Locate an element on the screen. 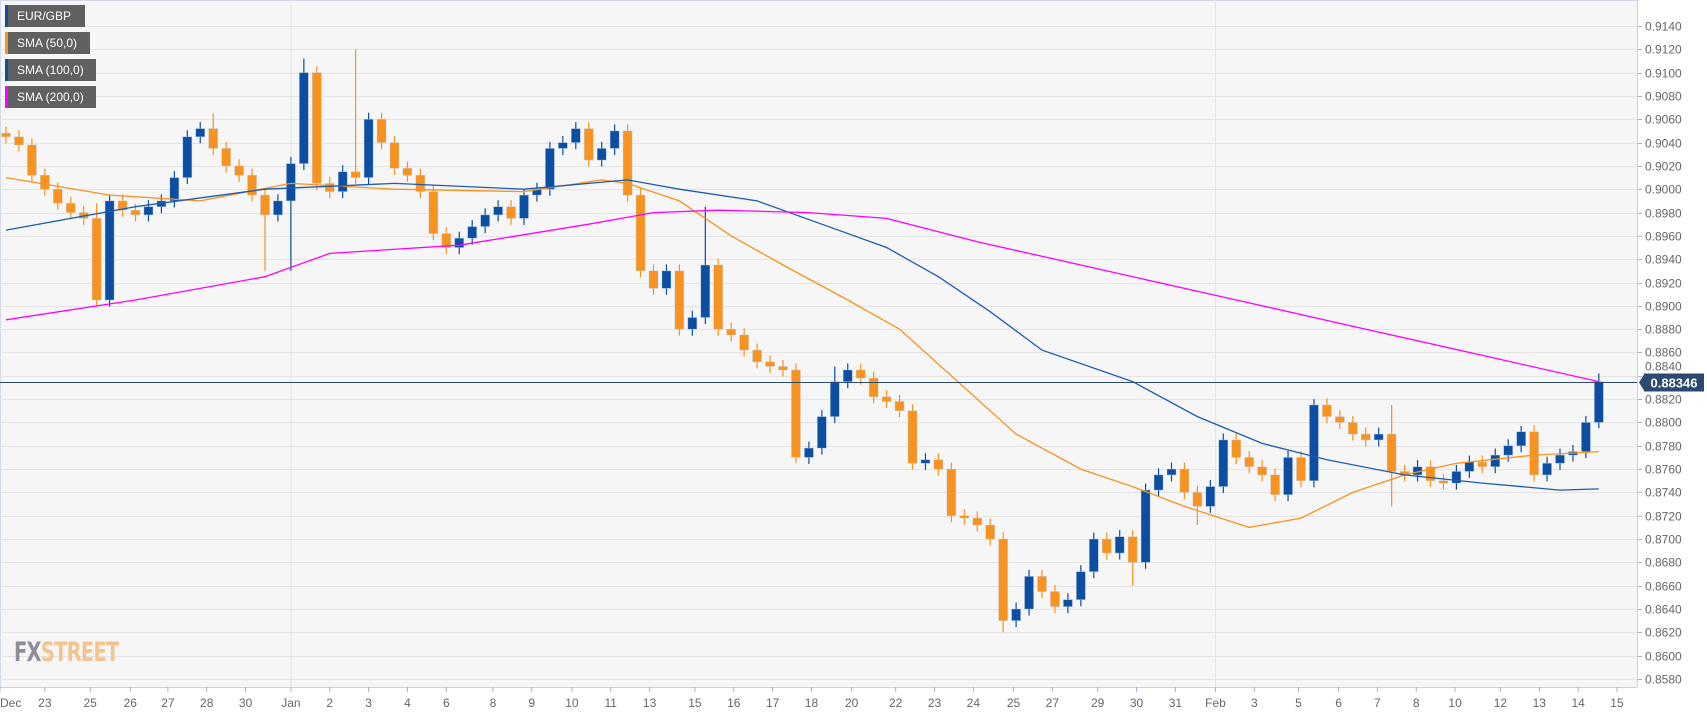 Image resolution: width=1707 pixels, height=712 pixels. x-tick-label: 18 is located at coordinates (812, 703).